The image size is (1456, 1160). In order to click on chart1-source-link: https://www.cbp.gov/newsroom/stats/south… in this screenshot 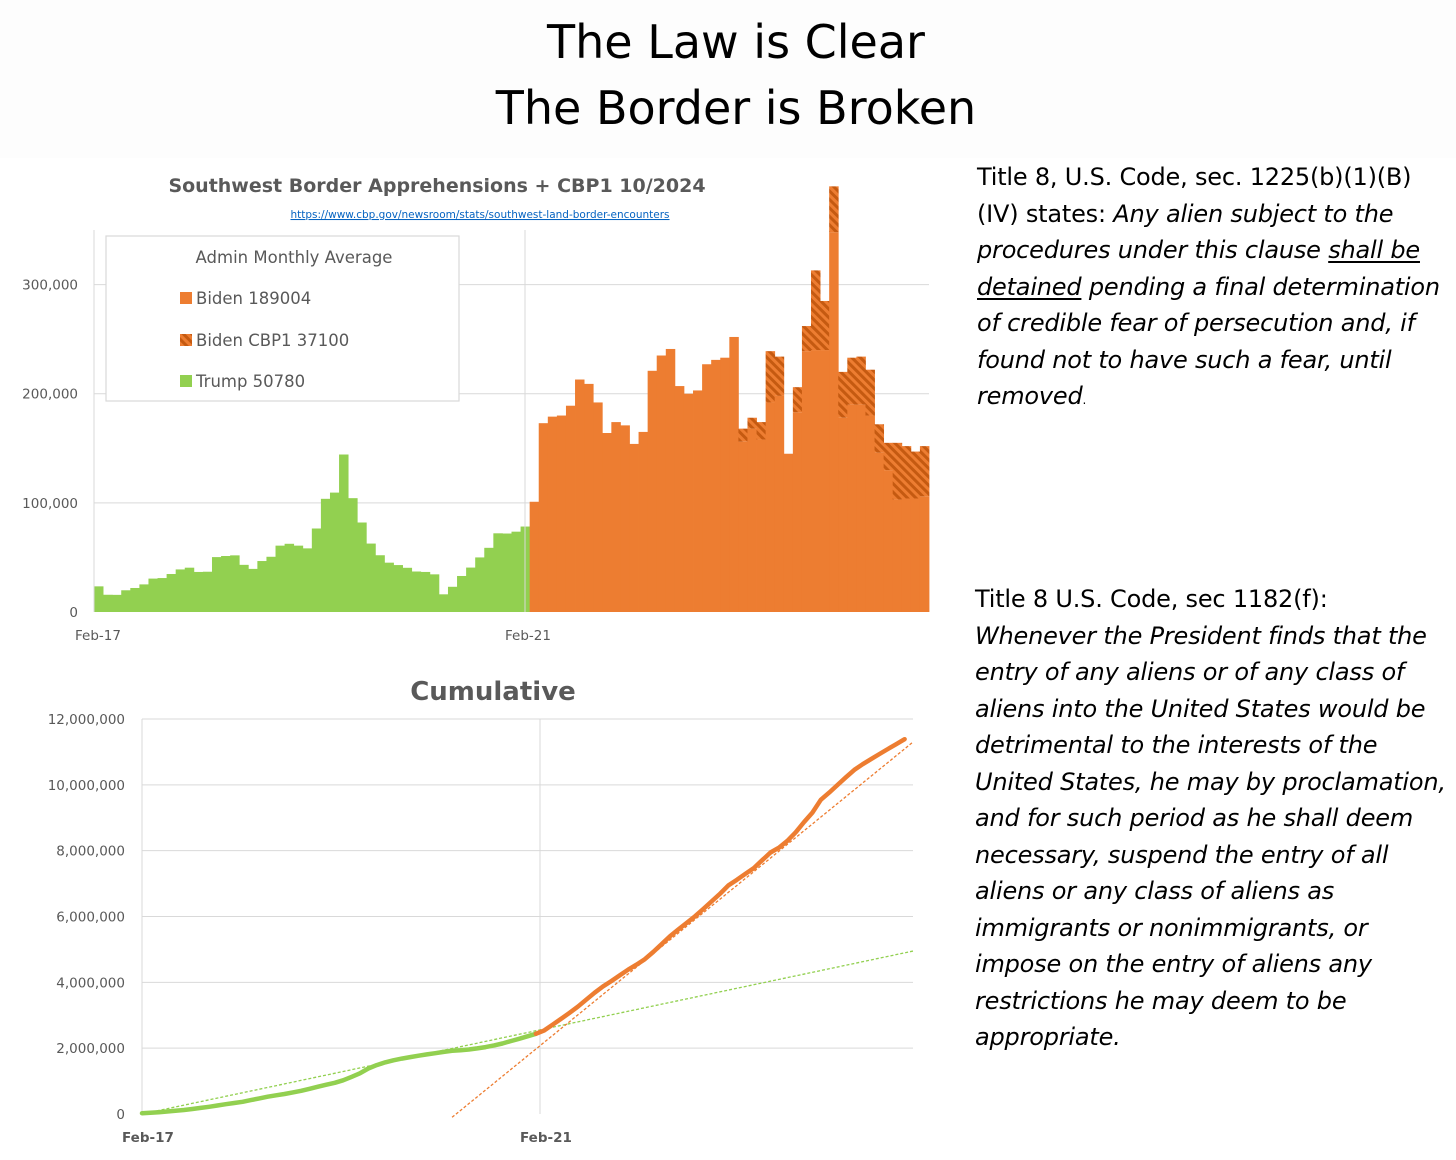, I will do `click(479, 215)`.